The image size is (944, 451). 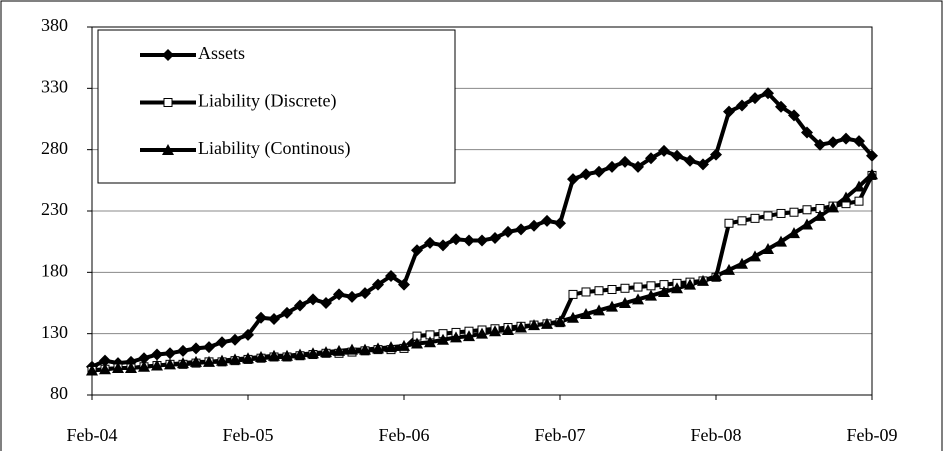 What do you see at coordinates (221, 53) in the screenshot?
I see `legend-label: Assets` at bounding box center [221, 53].